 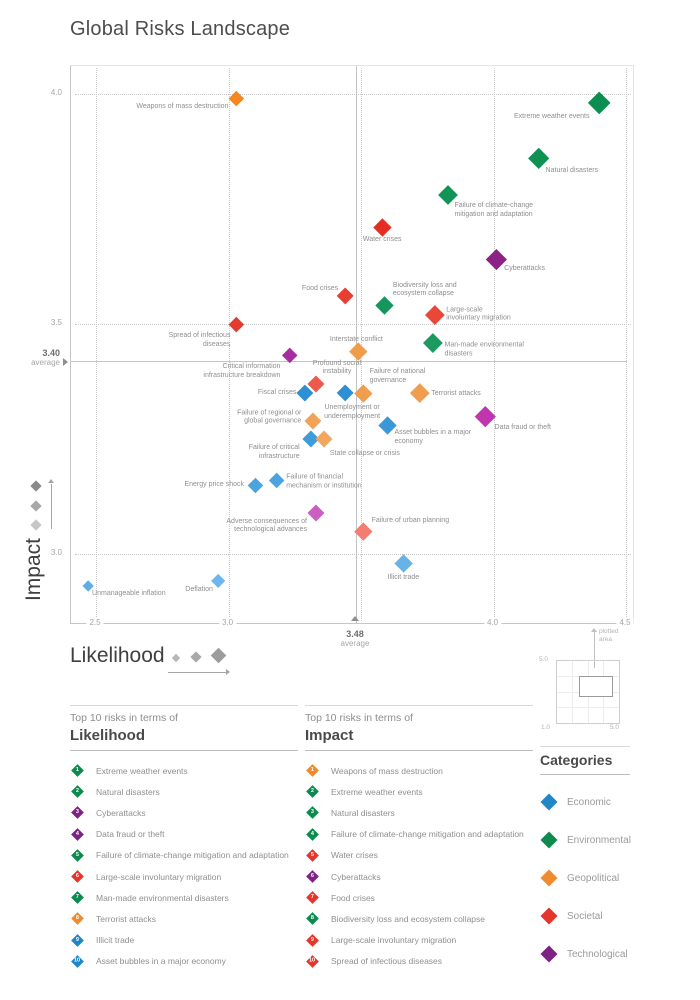 I want to click on legend-diamond-light-icon, so click(x=36, y=525).